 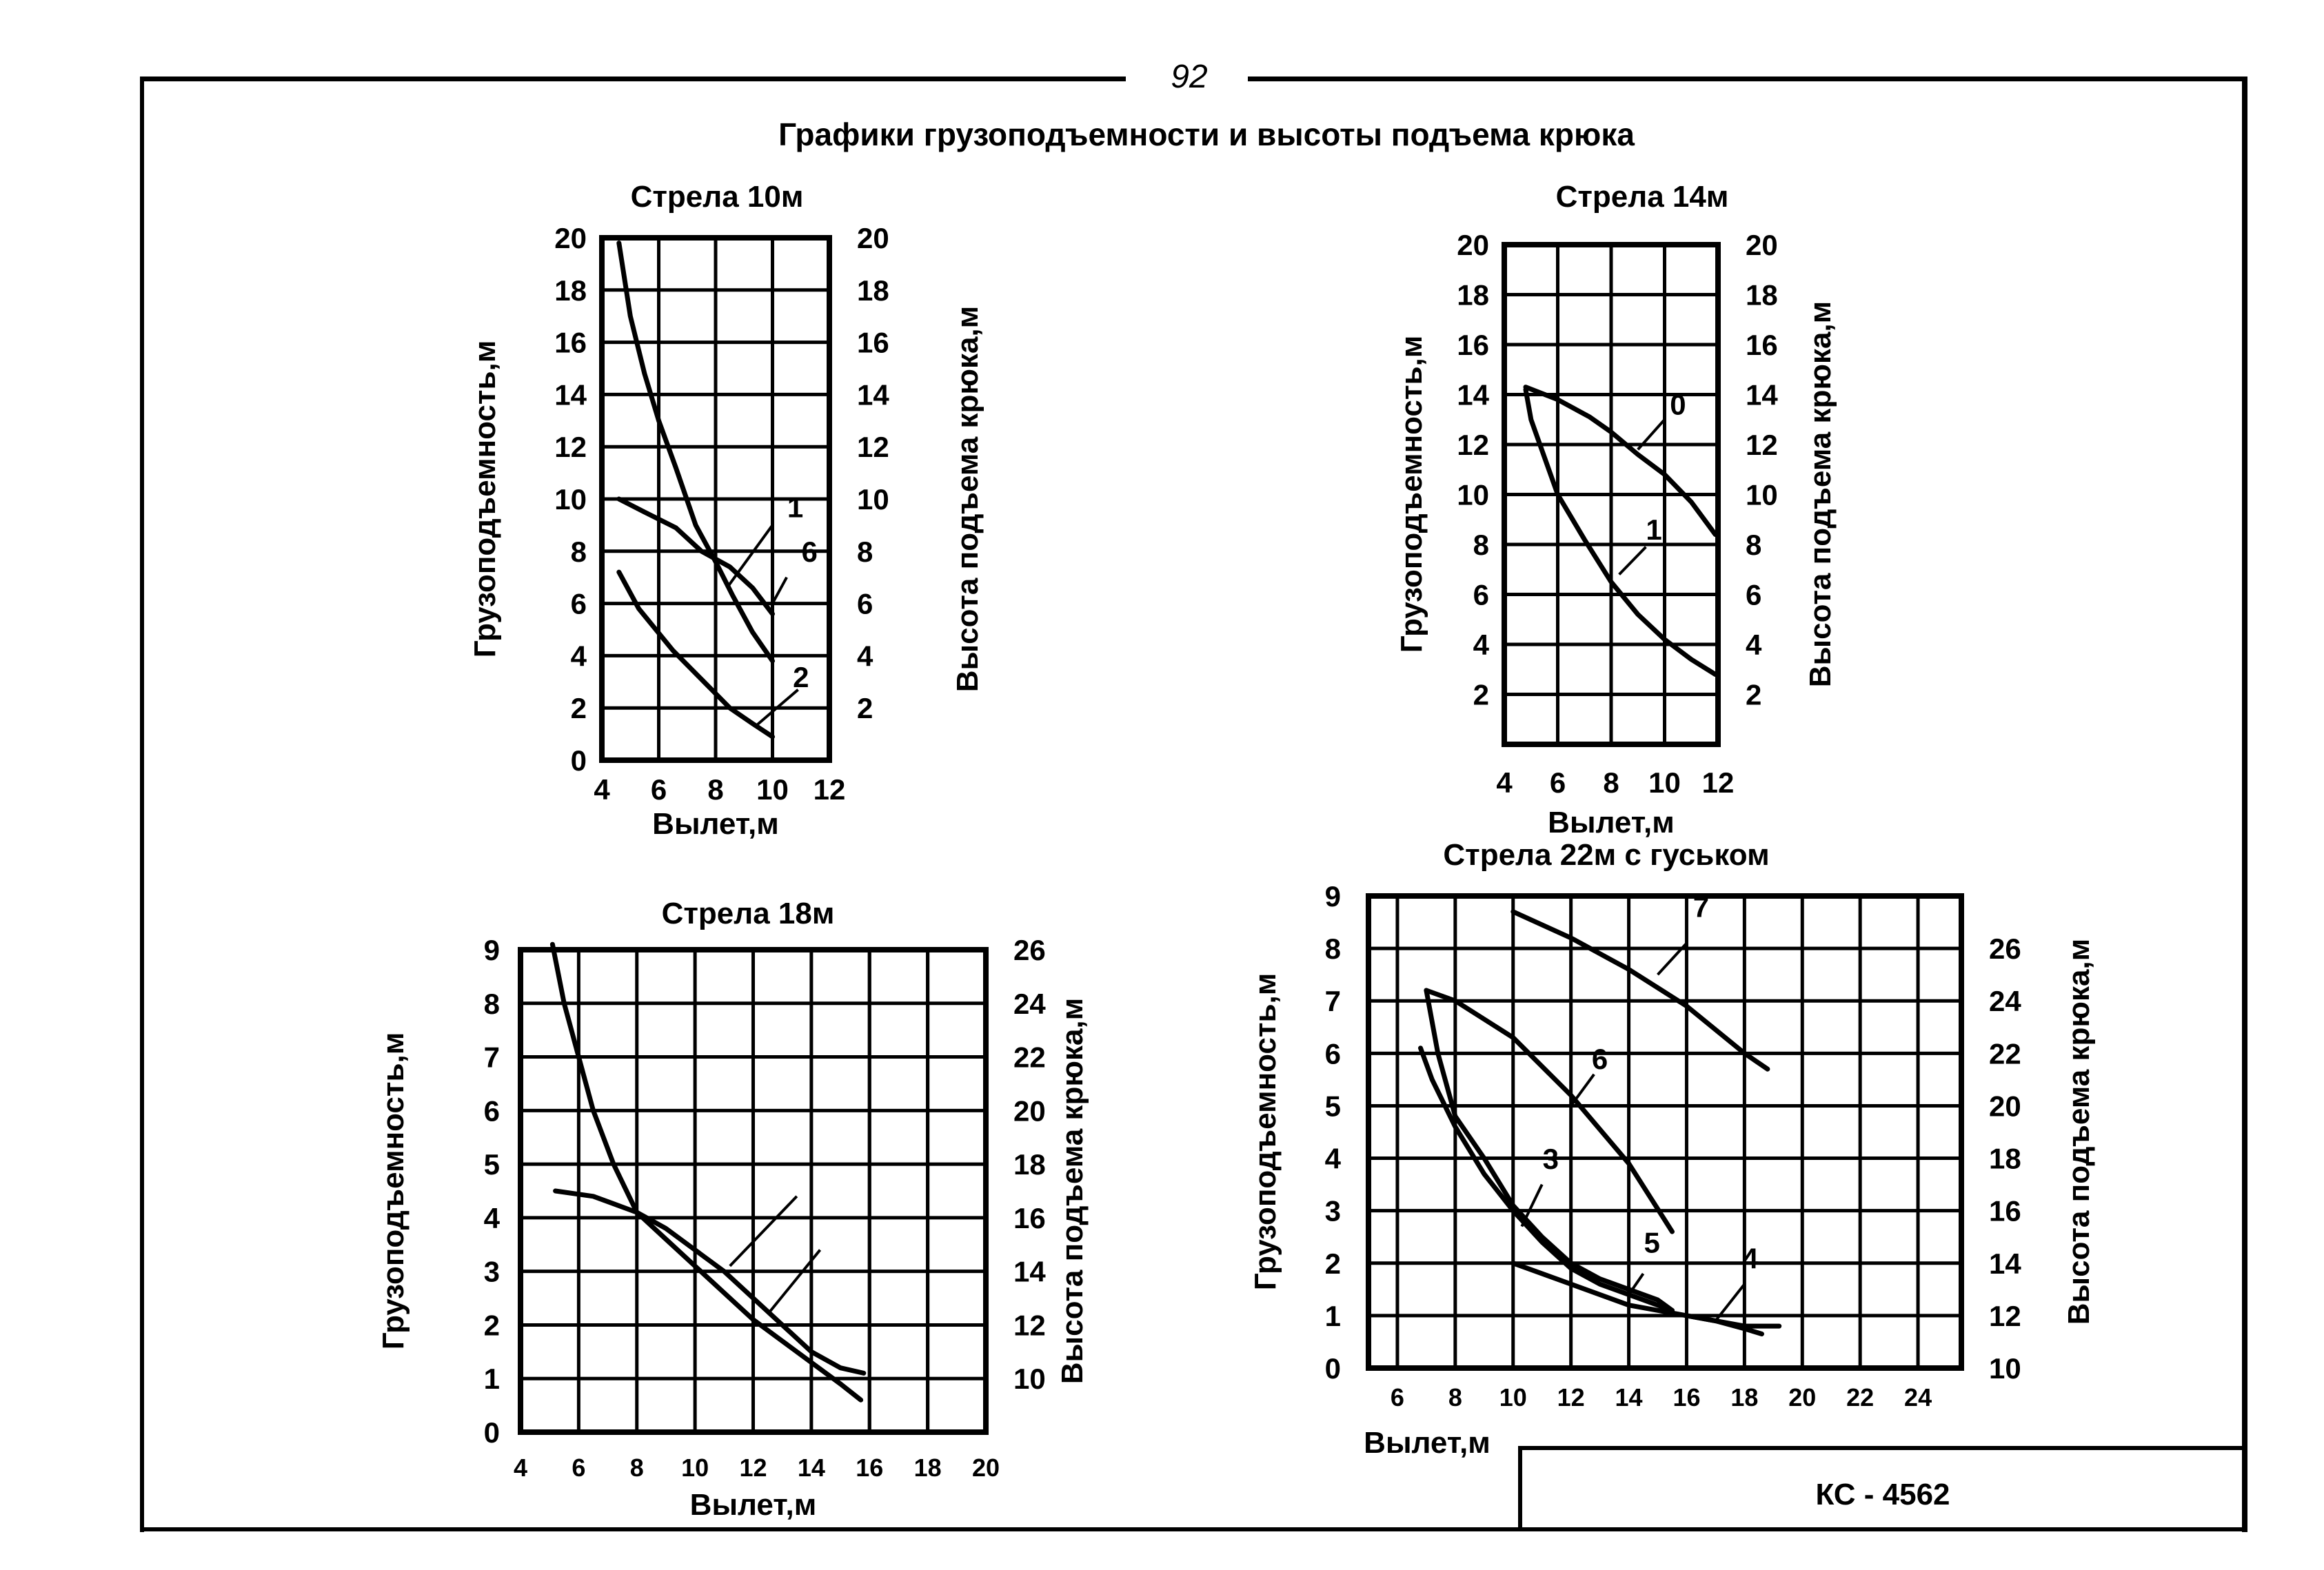 I want to click on curve-number-label: 1, so click(x=795, y=507).